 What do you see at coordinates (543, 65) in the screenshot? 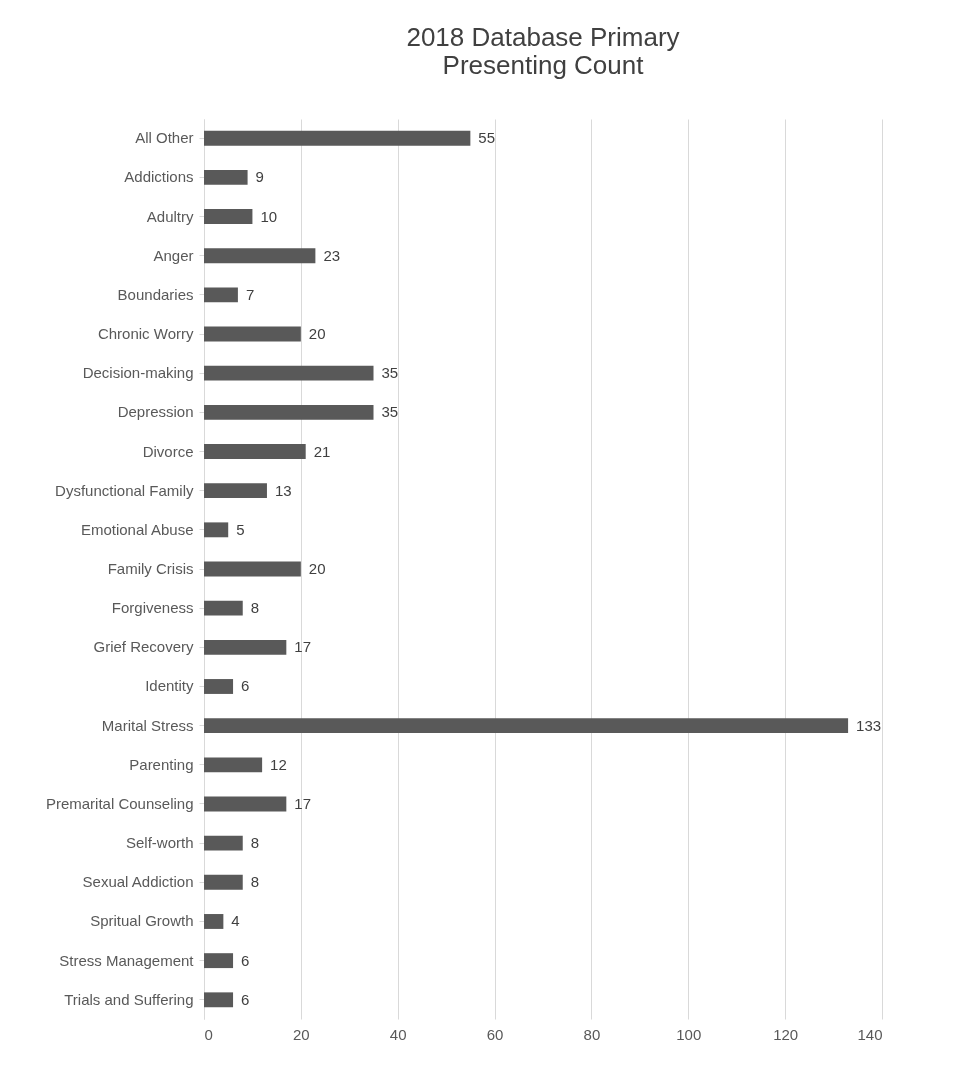
I see `text: Presenting Count` at bounding box center [543, 65].